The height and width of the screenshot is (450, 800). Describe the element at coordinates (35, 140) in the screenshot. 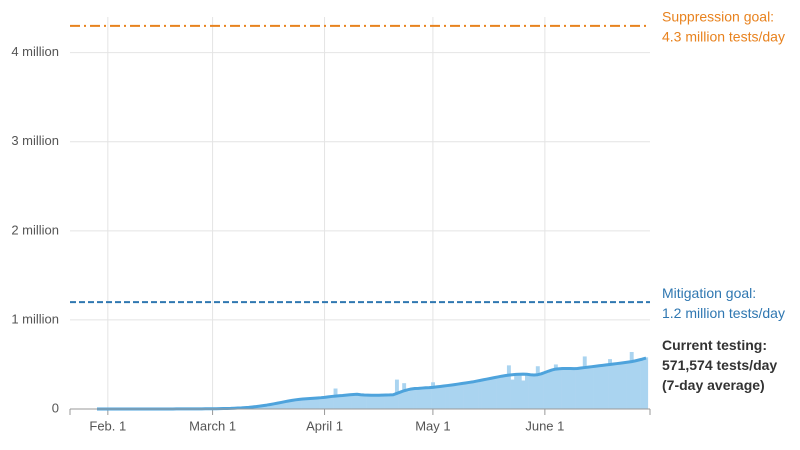

I see `y-tick-label: 3 million` at that location.